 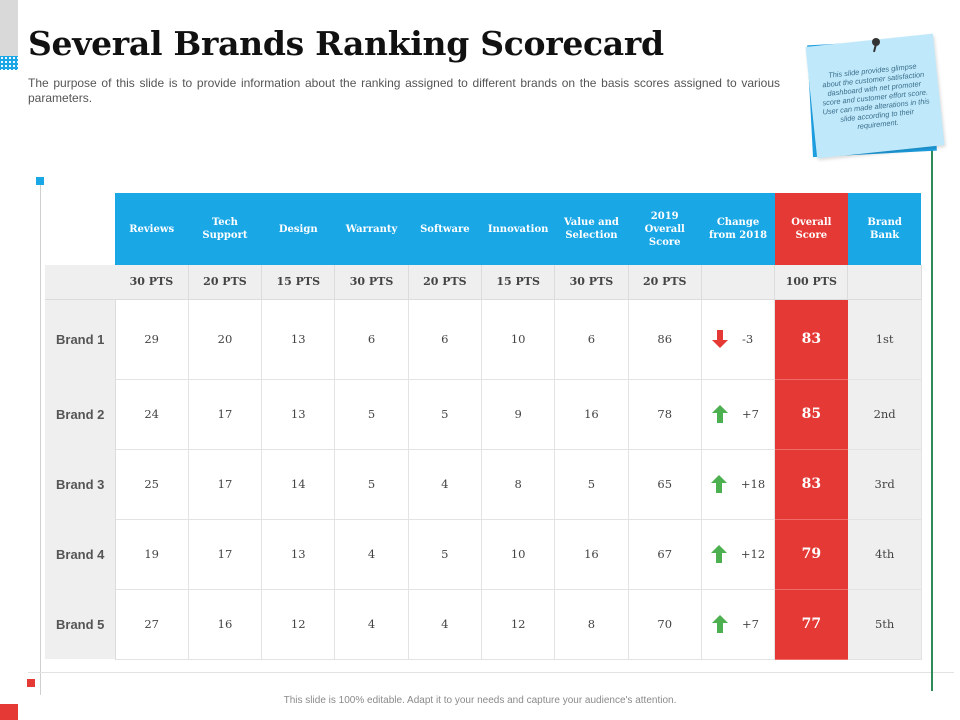 What do you see at coordinates (80, 282) in the screenshot?
I see `points-blank` at bounding box center [80, 282].